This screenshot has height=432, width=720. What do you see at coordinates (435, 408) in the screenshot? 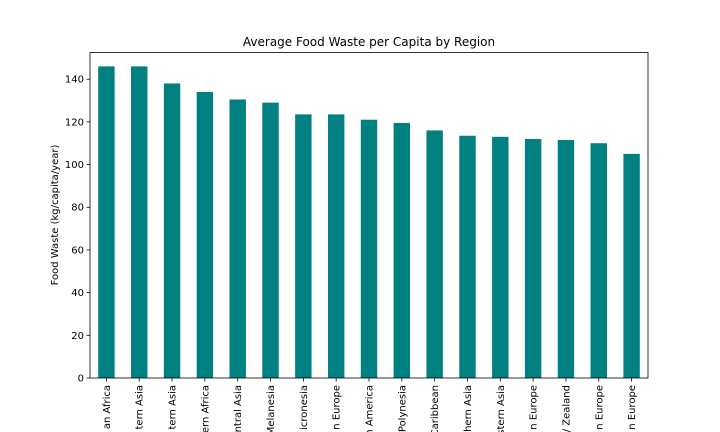
I see `x-tick-label: Caribbean` at bounding box center [435, 408].